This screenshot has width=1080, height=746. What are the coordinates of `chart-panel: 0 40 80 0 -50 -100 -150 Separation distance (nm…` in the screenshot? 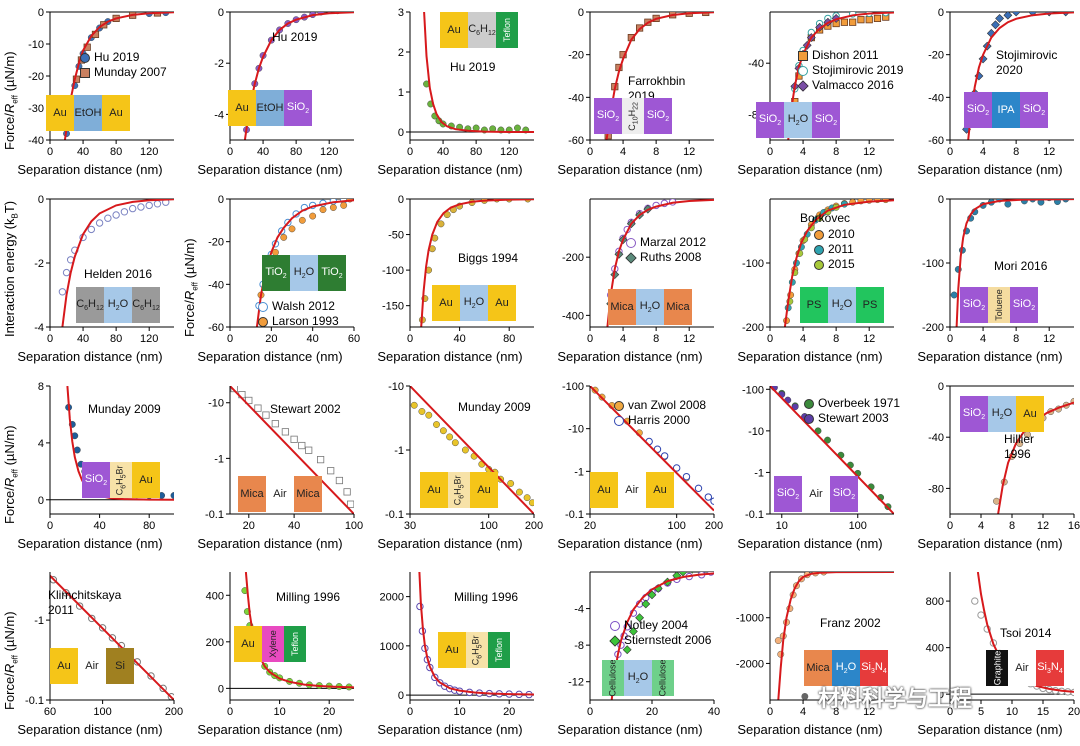 It's located at (450, 280).